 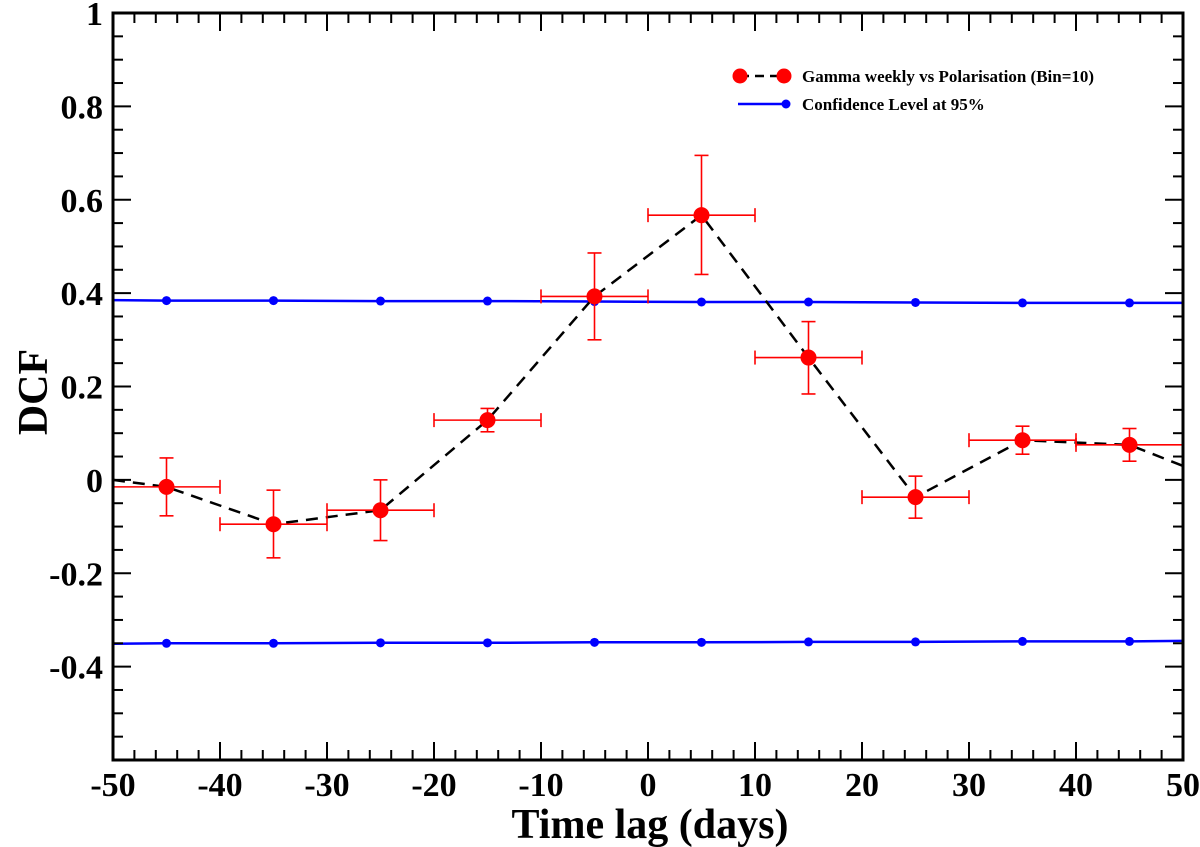 I want to click on y-tick-label: 0.4, so click(x=82, y=294).